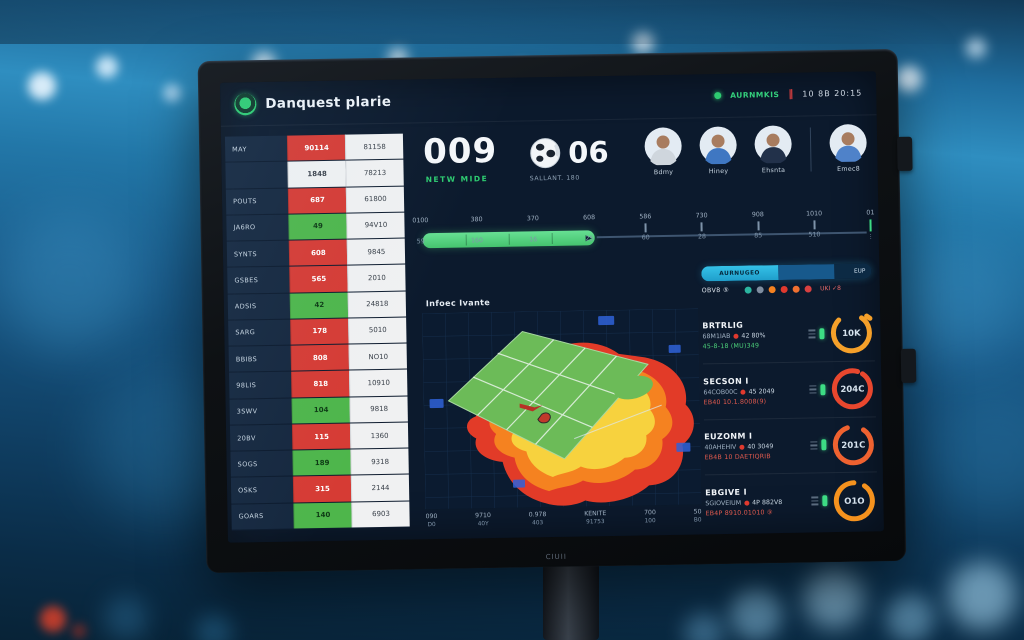  I want to click on row-label: 20BV, so click(261, 437).